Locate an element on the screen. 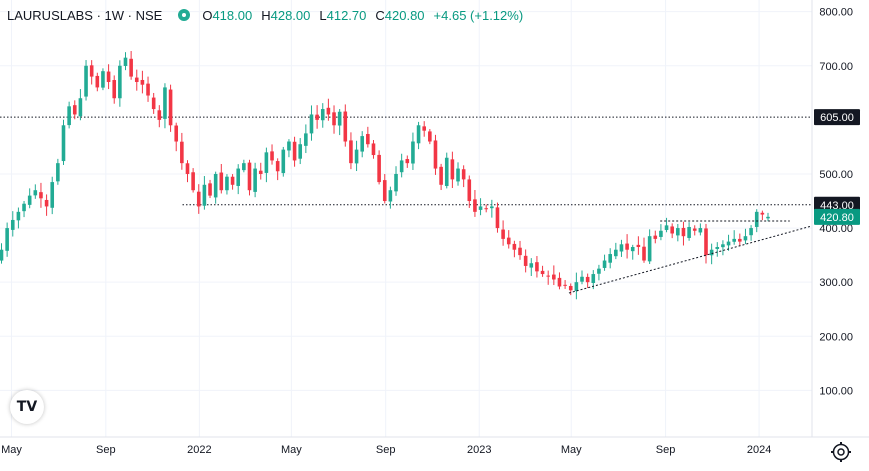 This screenshot has height=471, width=869. x-tick-label: 2023 is located at coordinates (479, 450).